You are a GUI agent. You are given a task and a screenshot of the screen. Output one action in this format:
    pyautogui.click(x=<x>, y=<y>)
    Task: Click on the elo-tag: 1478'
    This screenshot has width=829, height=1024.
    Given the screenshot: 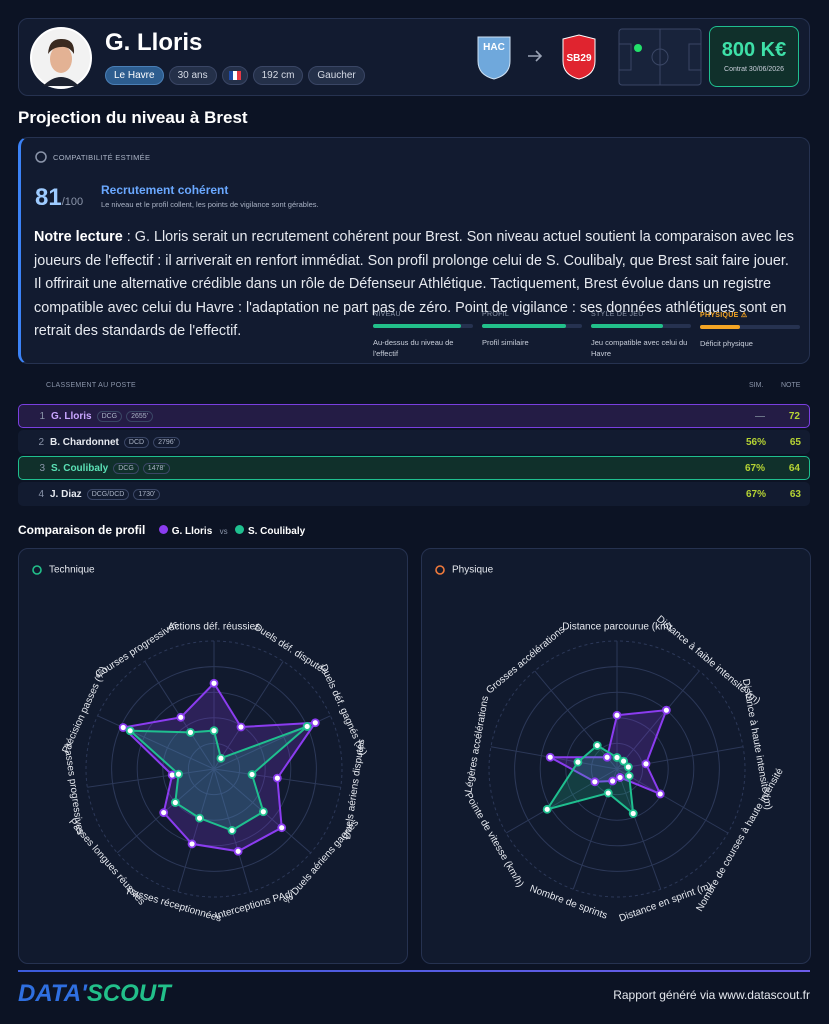 What is the action you would take?
    pyautogui.click(x=156, y=468)
    